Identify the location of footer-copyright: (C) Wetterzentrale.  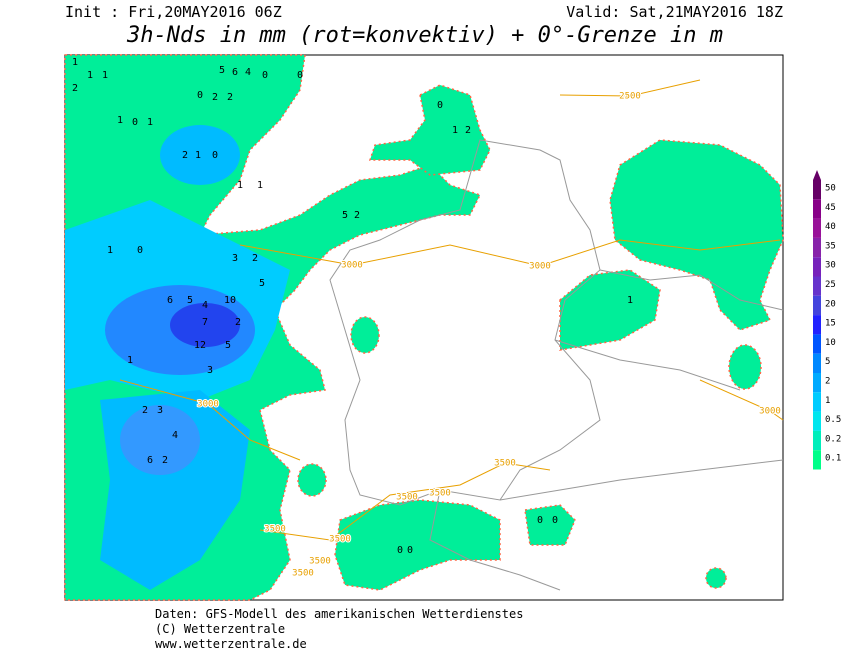
(220, 629).